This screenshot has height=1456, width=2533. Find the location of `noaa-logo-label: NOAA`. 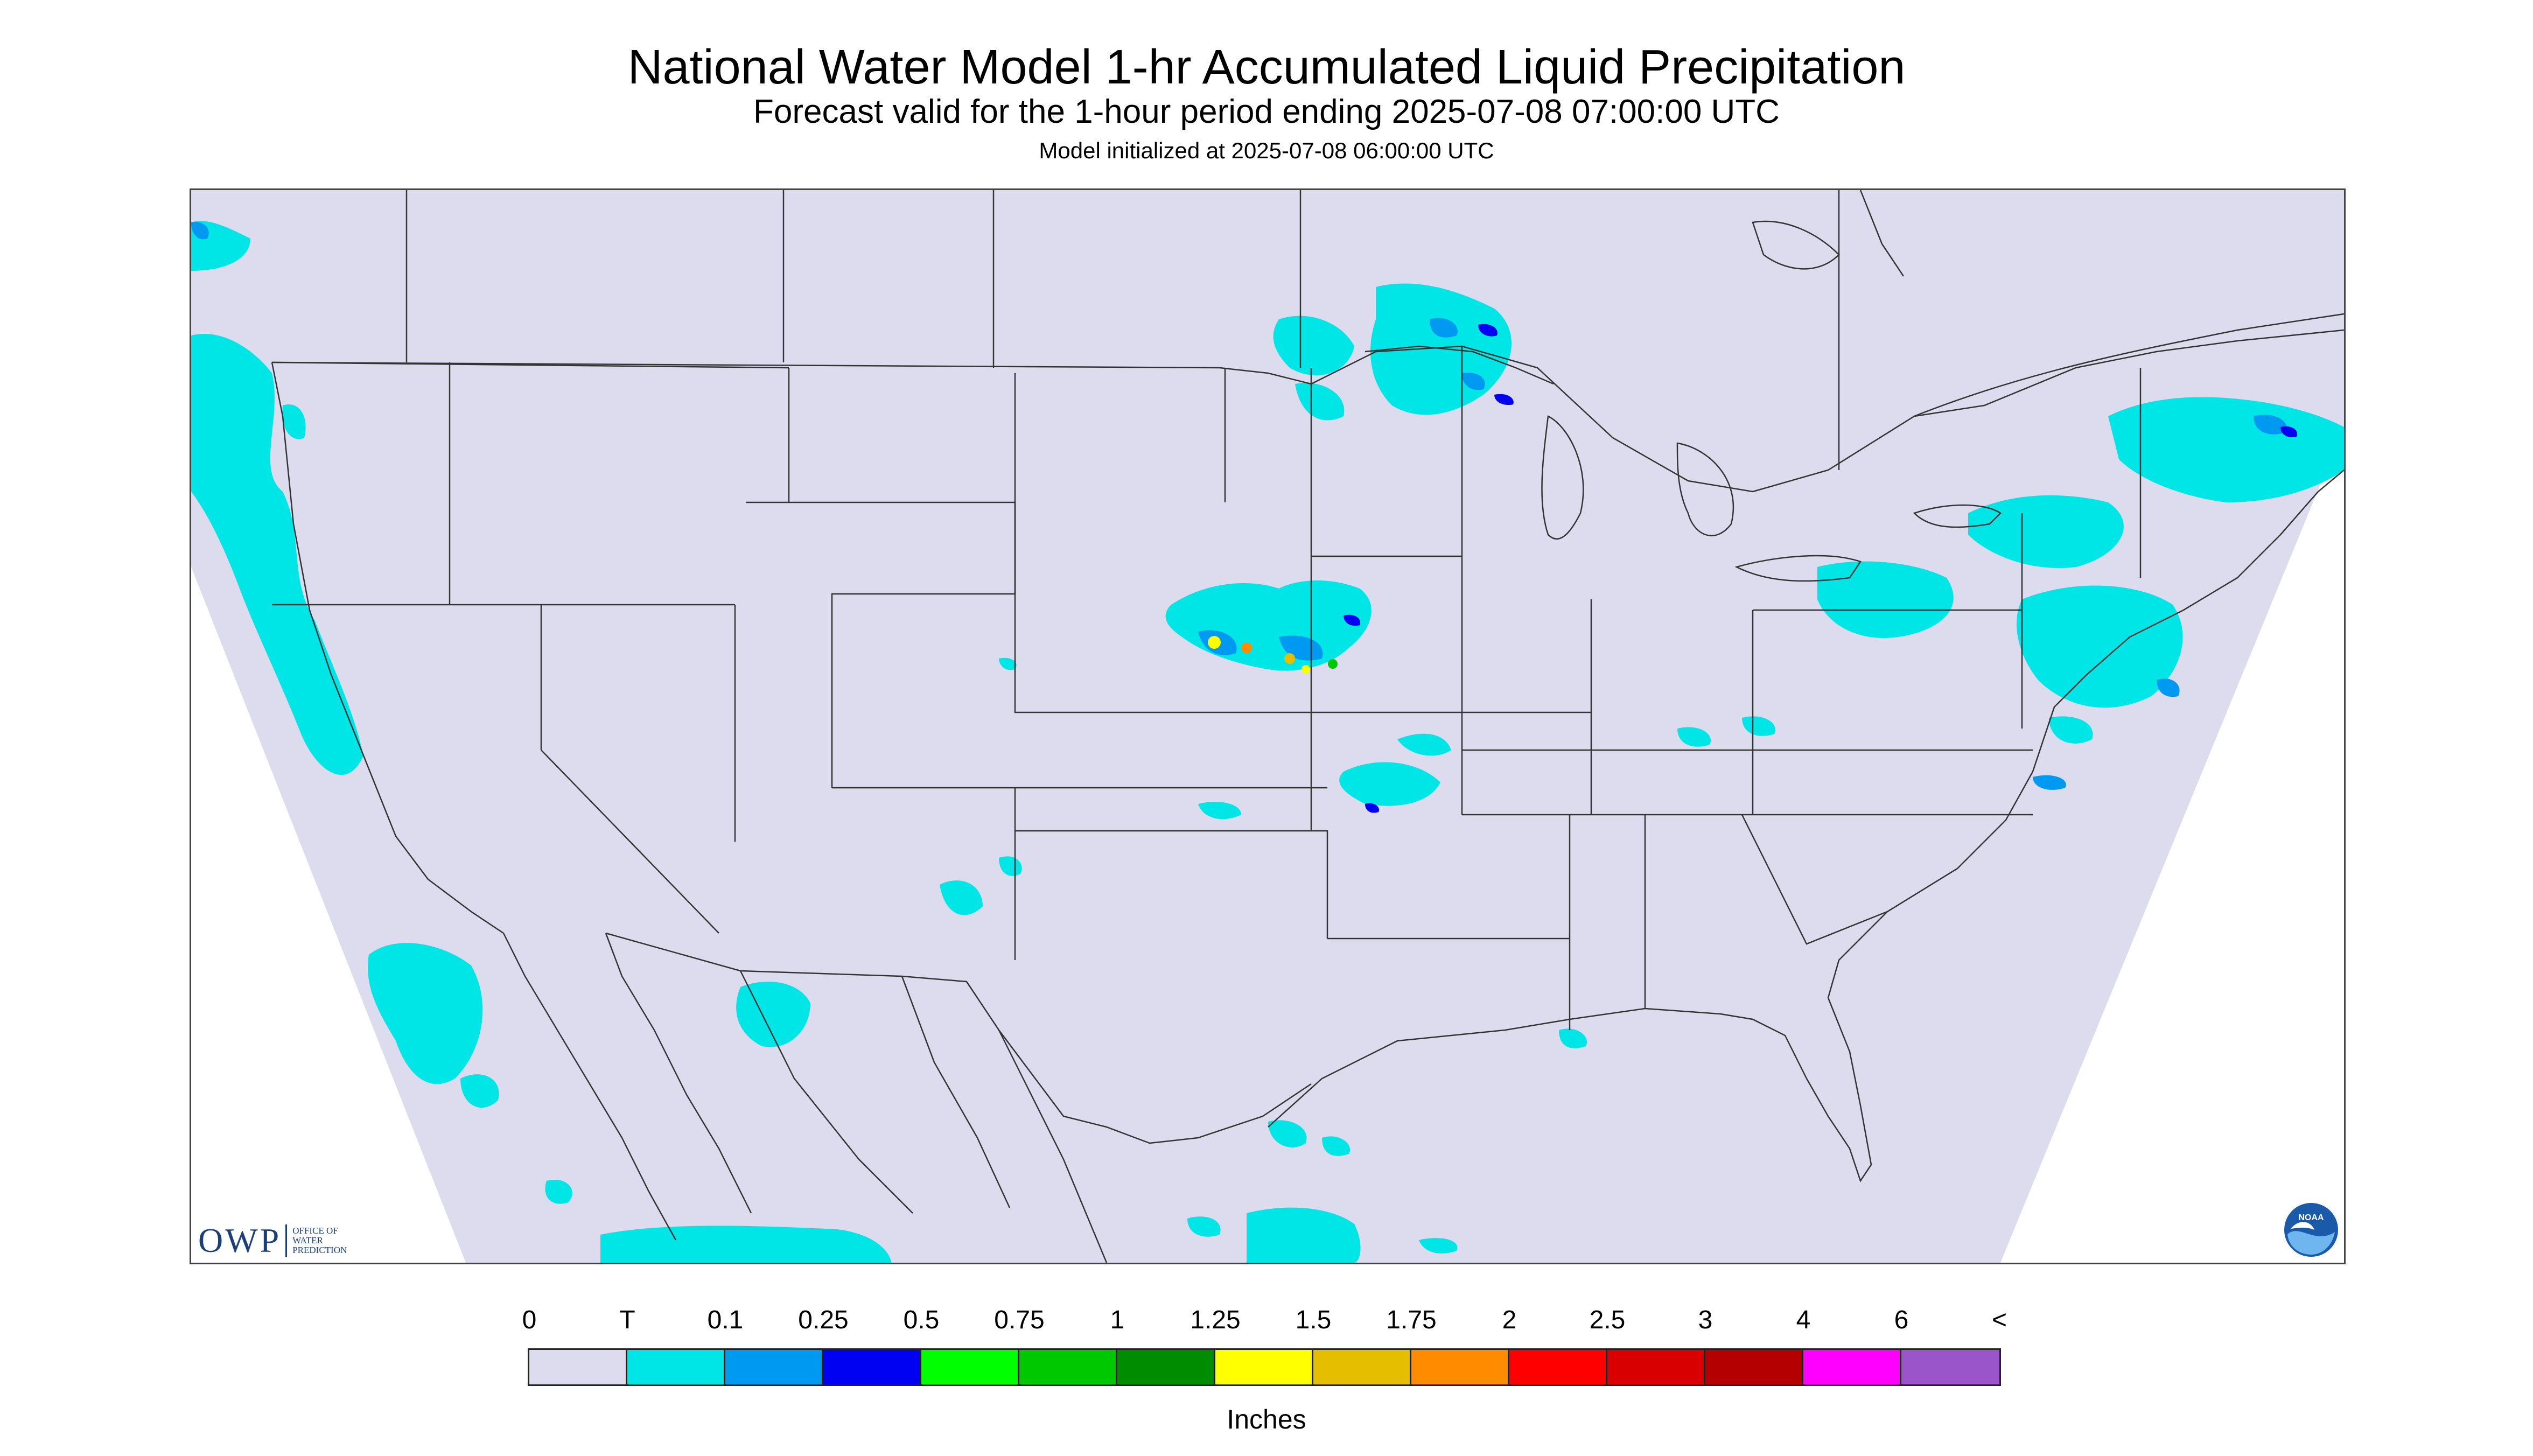

noaa-logo-label: NOAA is located at coordinates (2311, 1217).